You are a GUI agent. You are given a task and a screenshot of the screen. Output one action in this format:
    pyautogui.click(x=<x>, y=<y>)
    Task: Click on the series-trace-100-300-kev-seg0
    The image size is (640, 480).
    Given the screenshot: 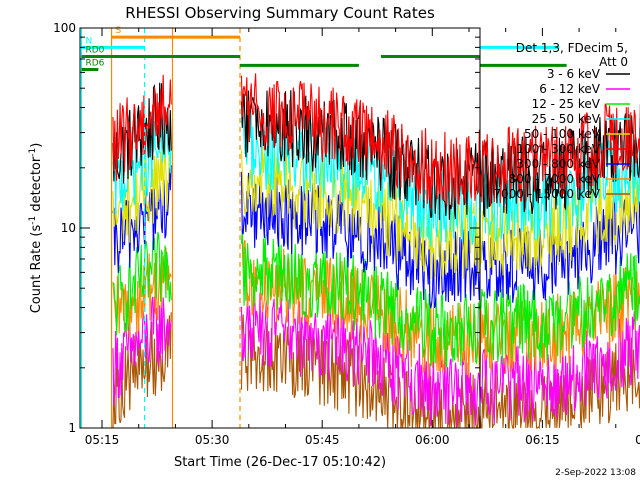 What is the action you would take?
    pyautogui.click(x=142, y=127)
    